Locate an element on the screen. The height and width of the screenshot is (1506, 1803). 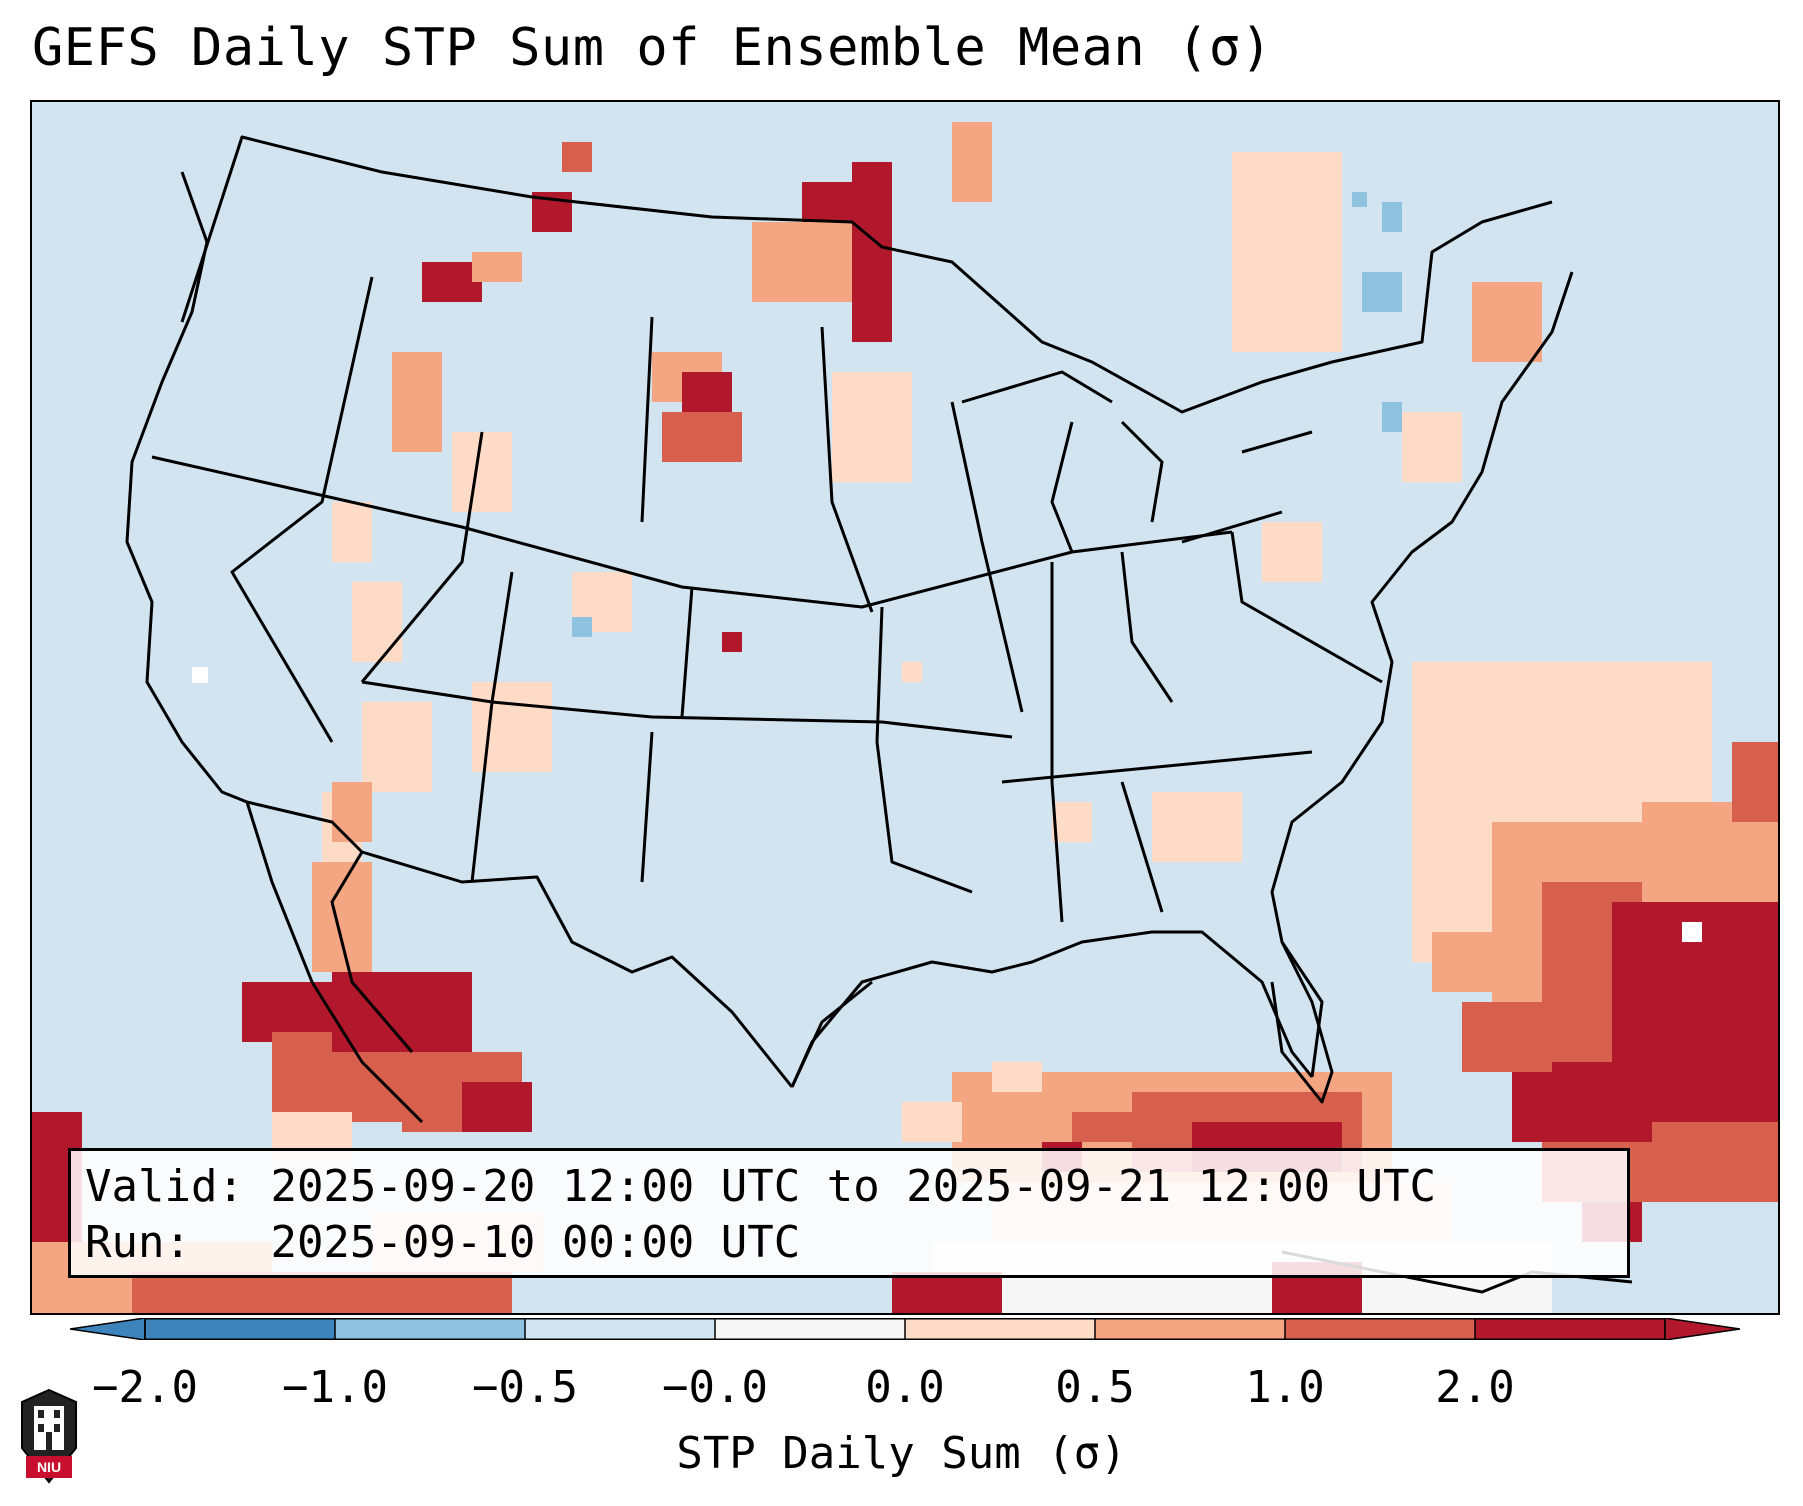
west-coastline is located at coordinates (186, 487).